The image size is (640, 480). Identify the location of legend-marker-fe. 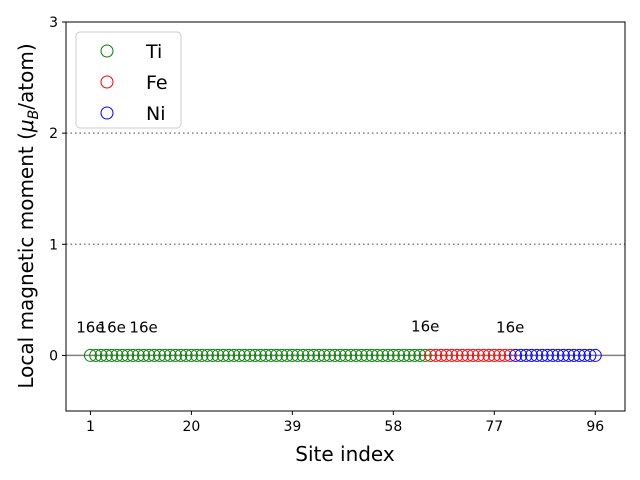
(107, 82).